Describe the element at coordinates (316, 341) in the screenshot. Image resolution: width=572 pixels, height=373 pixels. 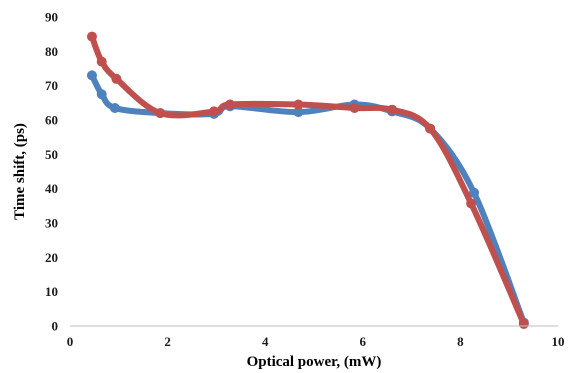
I see `x-tick-labels: 0 2 4 6 8 10` at that location.